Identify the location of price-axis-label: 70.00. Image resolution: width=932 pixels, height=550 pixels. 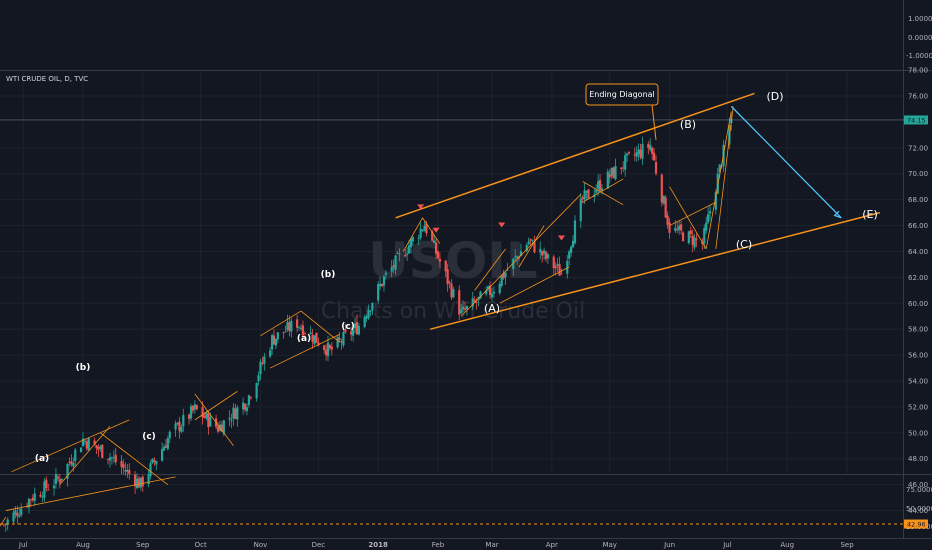
(918, 174).